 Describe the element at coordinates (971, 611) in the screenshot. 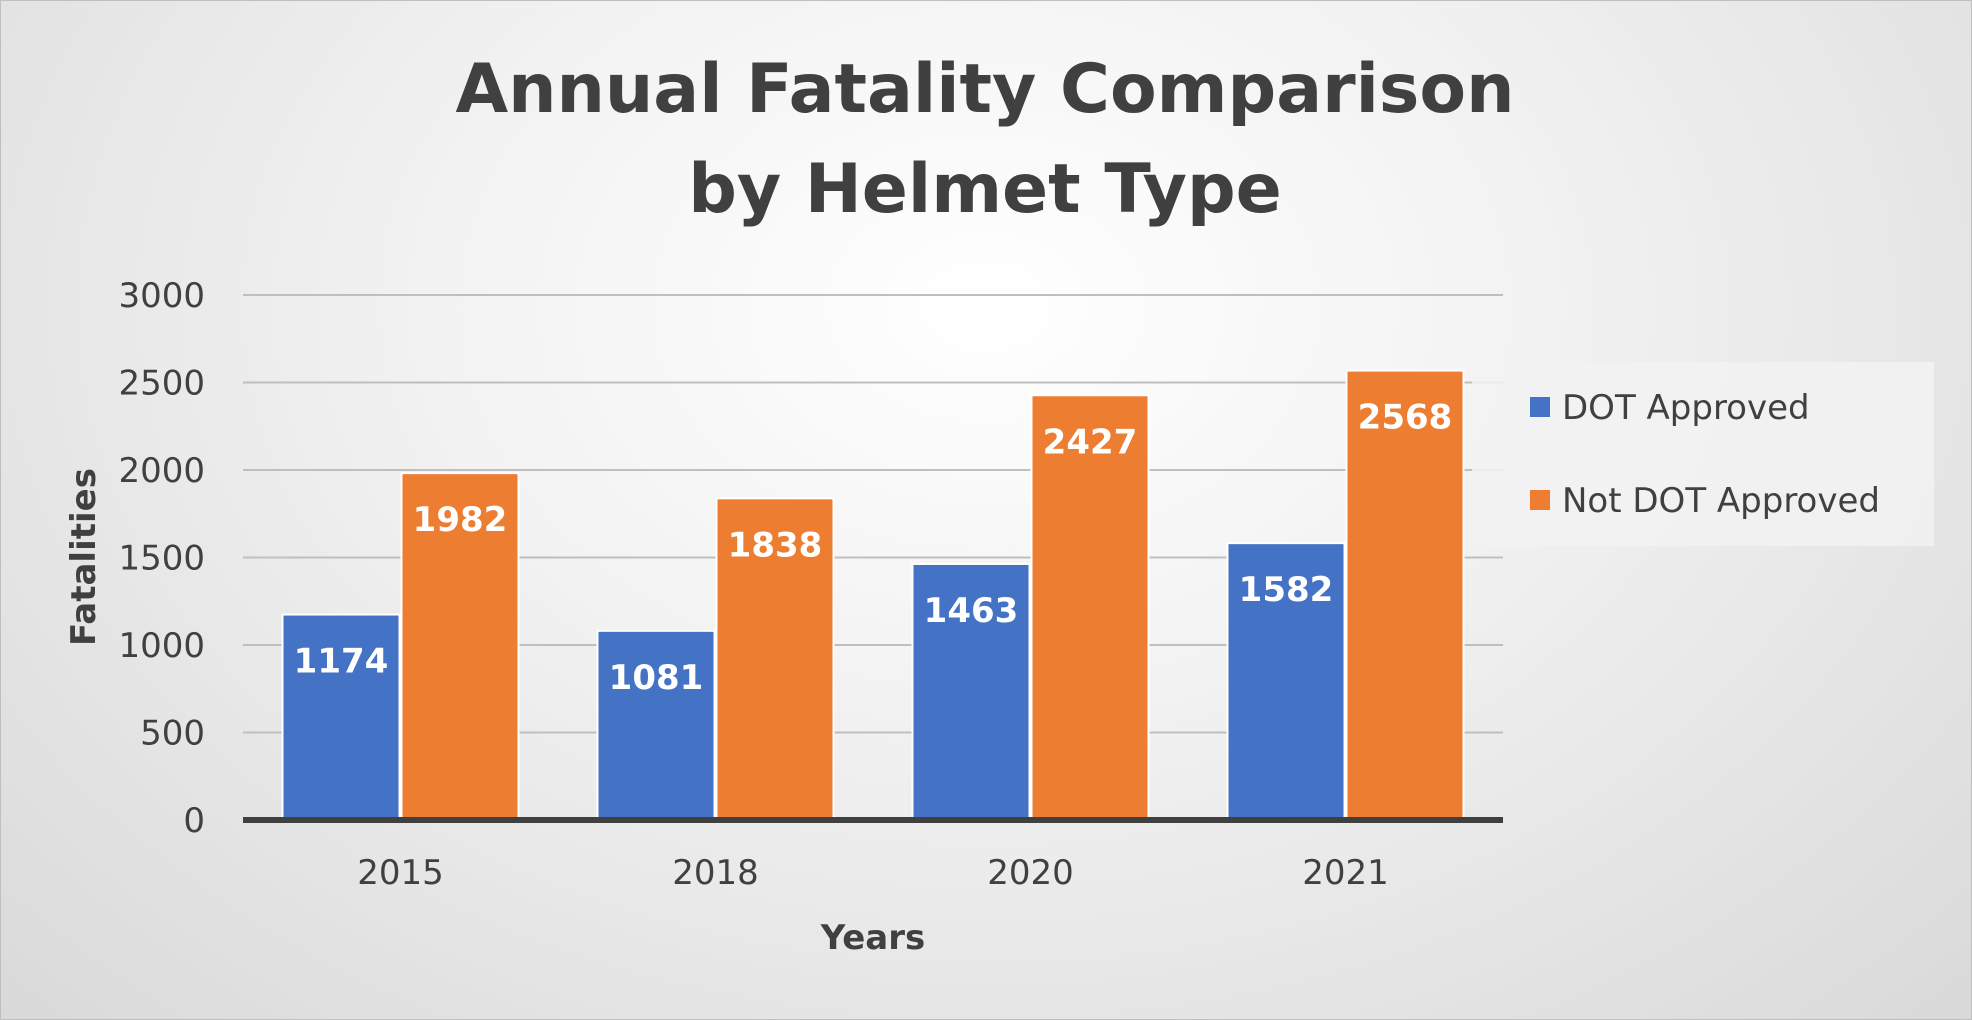

I see `data-label-dot-approved-2020: 1463` at that location.